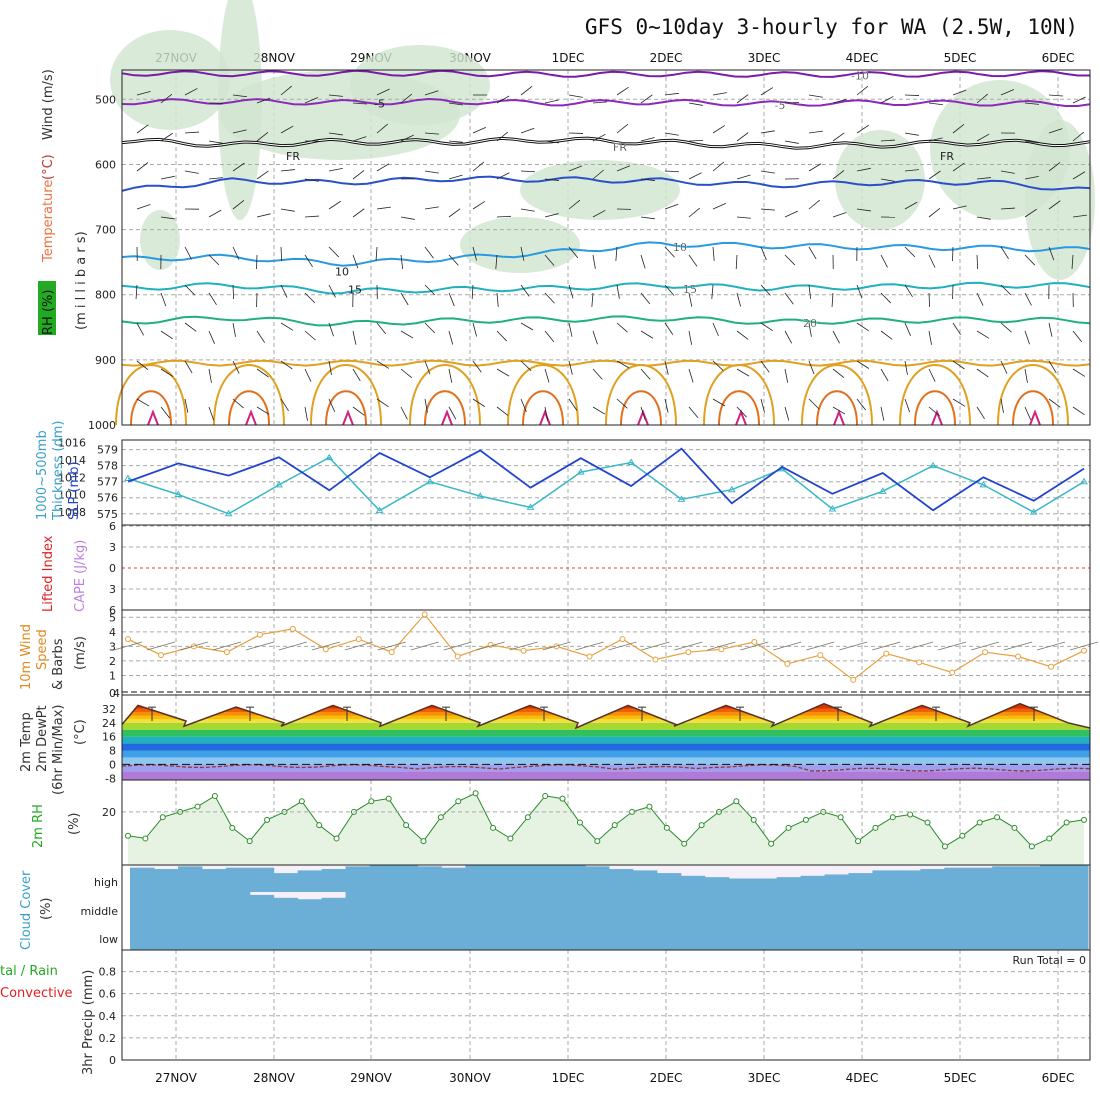  I want to click on date-label-top: 4DEC, so click(862, 58).